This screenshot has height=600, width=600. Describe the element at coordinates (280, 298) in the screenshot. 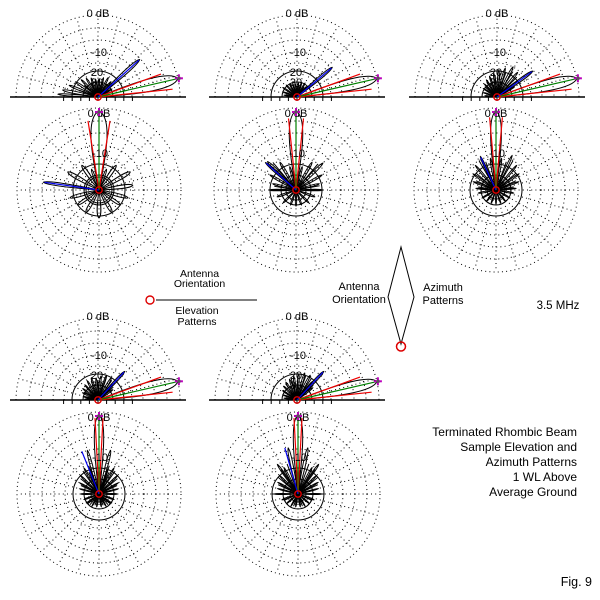

I see `orientation-symbols` at that location.